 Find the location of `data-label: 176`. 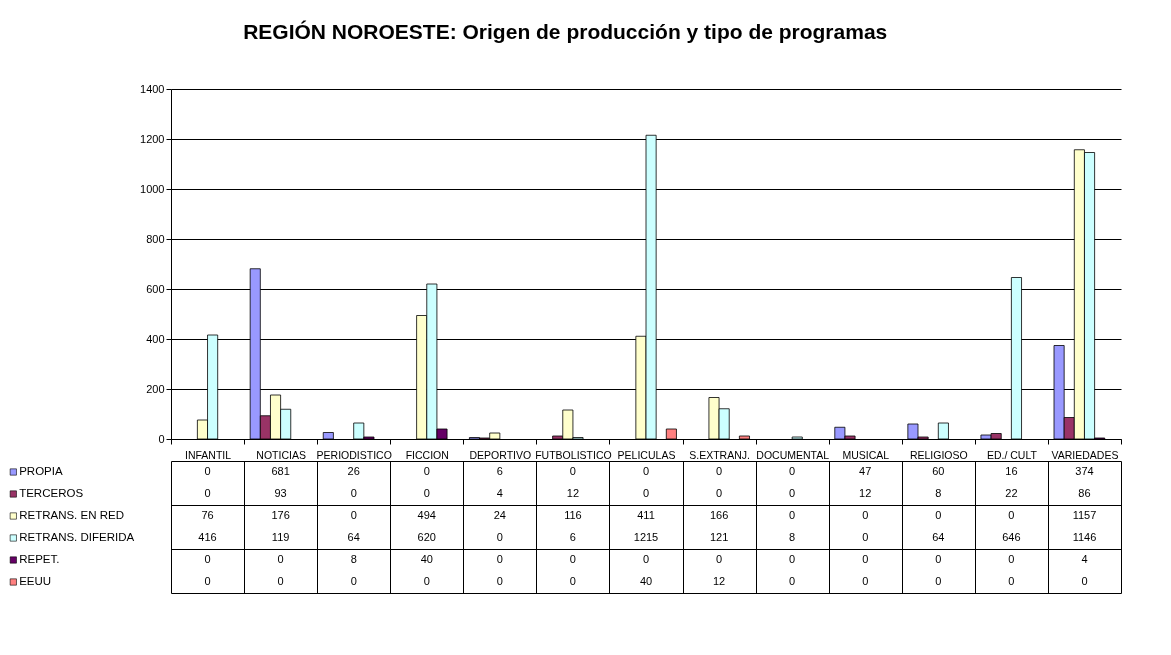

data-label: 176 is located at coordinates (280, 515).